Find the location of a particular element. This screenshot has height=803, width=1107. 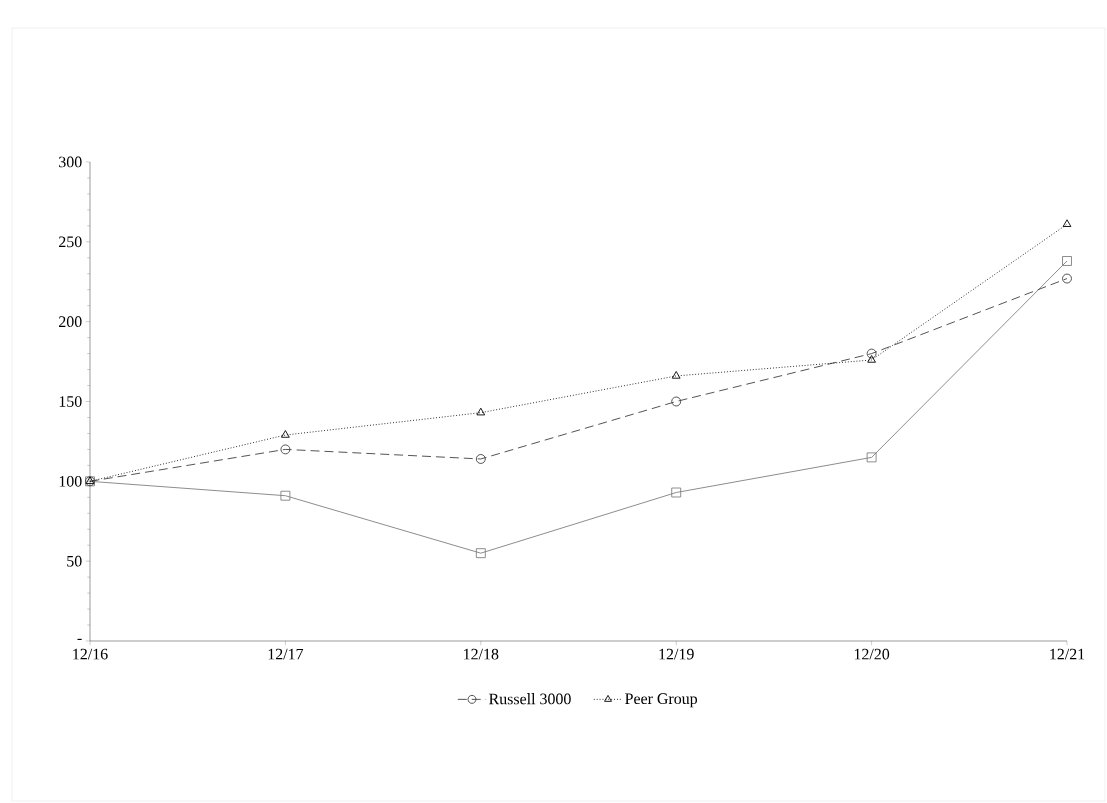

x-tick-label: 12/19 is located at coordinates (676, 654).